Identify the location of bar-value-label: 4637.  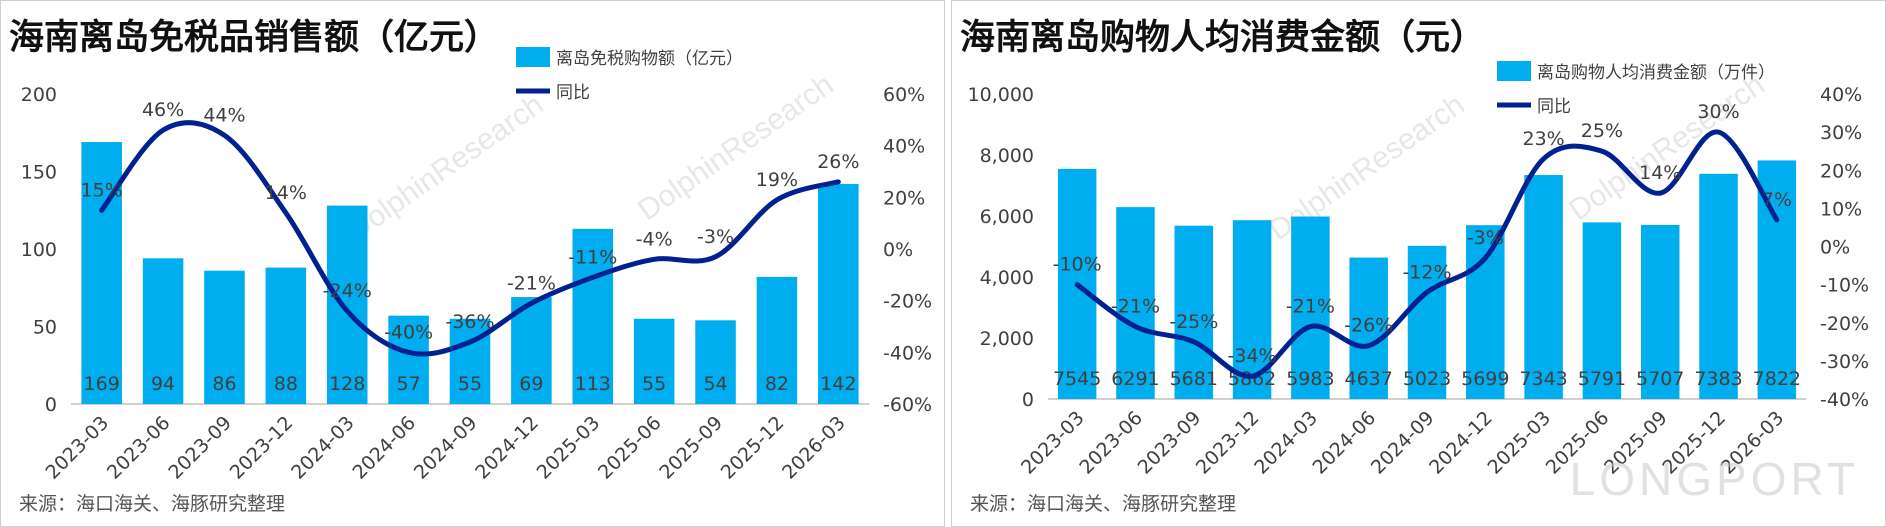
(1369, 379).